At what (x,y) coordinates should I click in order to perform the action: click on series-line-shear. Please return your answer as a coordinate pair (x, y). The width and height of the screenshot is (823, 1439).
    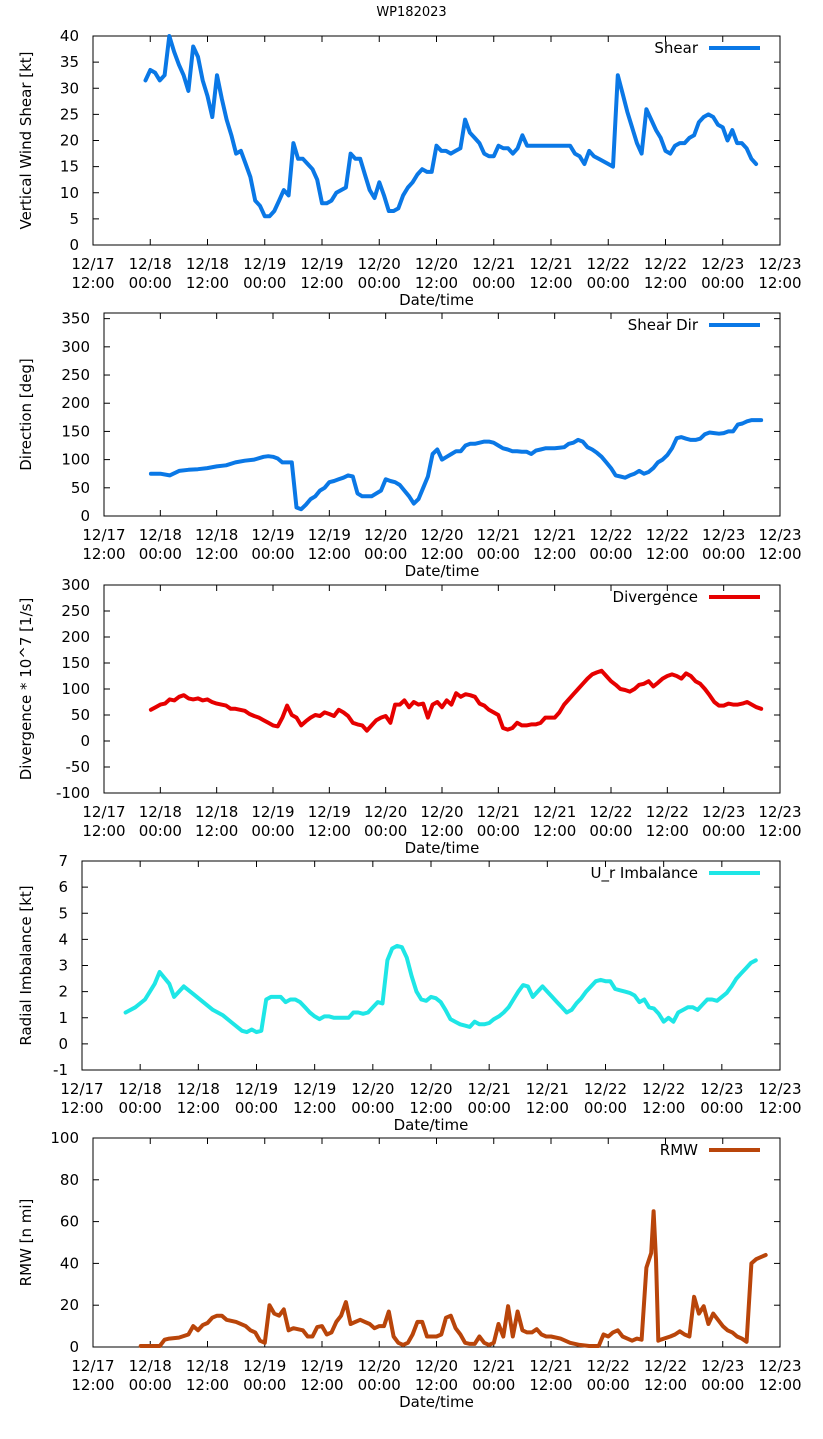
    Looking at the image, I should click on (451, 126).